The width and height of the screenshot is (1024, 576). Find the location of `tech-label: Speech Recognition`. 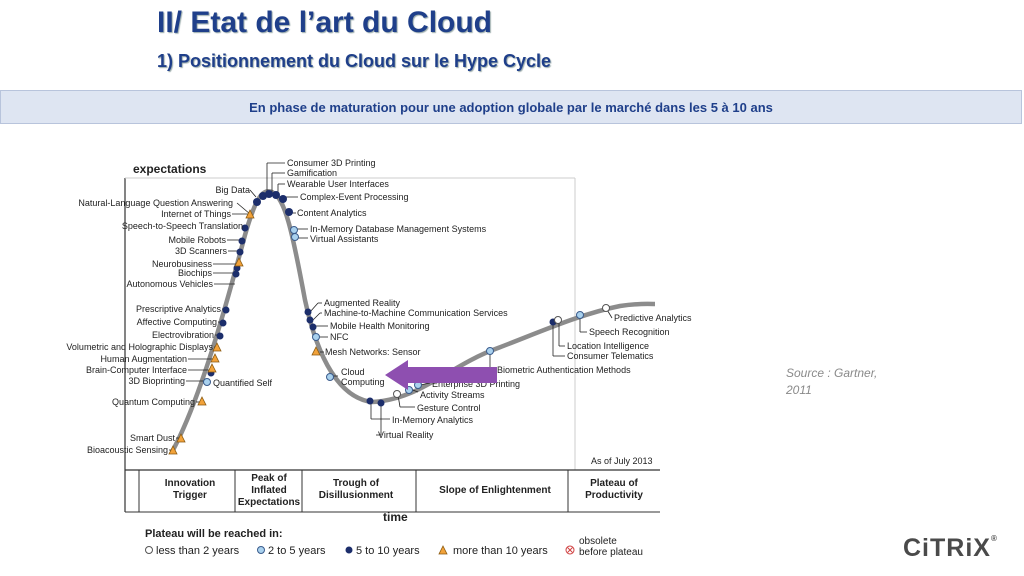

tech-label: Speech Recognition is located at coordinates (629, 332).